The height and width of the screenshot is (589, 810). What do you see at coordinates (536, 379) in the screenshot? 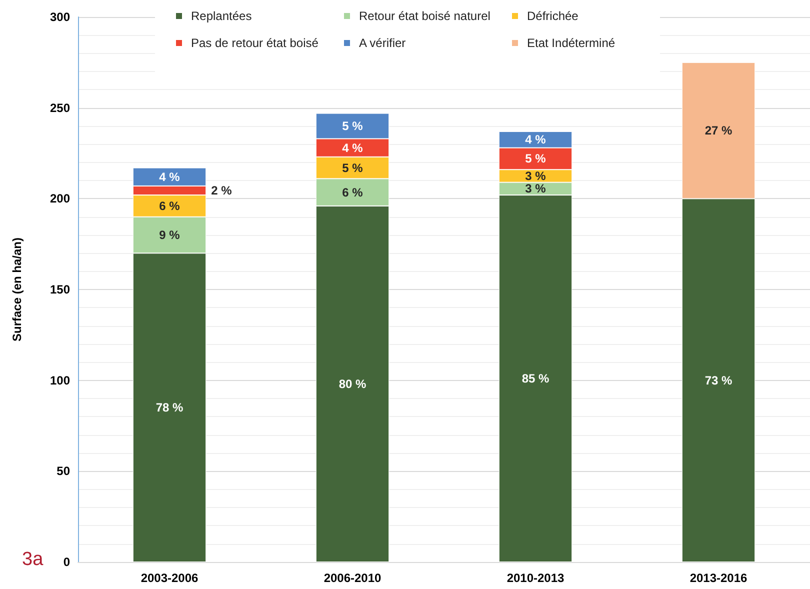
I see `annotation: 85 %` at bounding box center [536, 379].